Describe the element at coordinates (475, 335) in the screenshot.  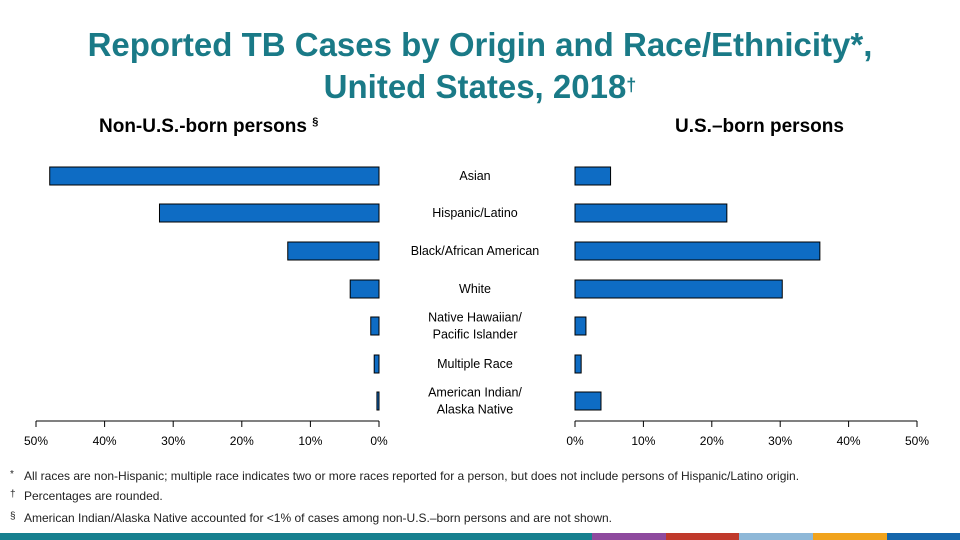
I see `category-label: Pacific Islander` at that location.